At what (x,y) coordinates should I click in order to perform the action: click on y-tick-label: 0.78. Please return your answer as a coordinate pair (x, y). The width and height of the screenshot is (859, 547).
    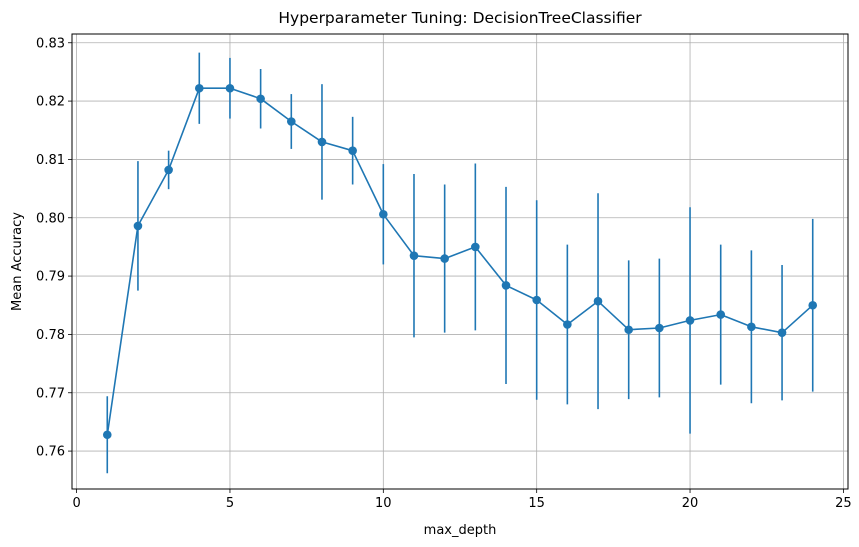
    Looking at the image, I should click on (50, 335).